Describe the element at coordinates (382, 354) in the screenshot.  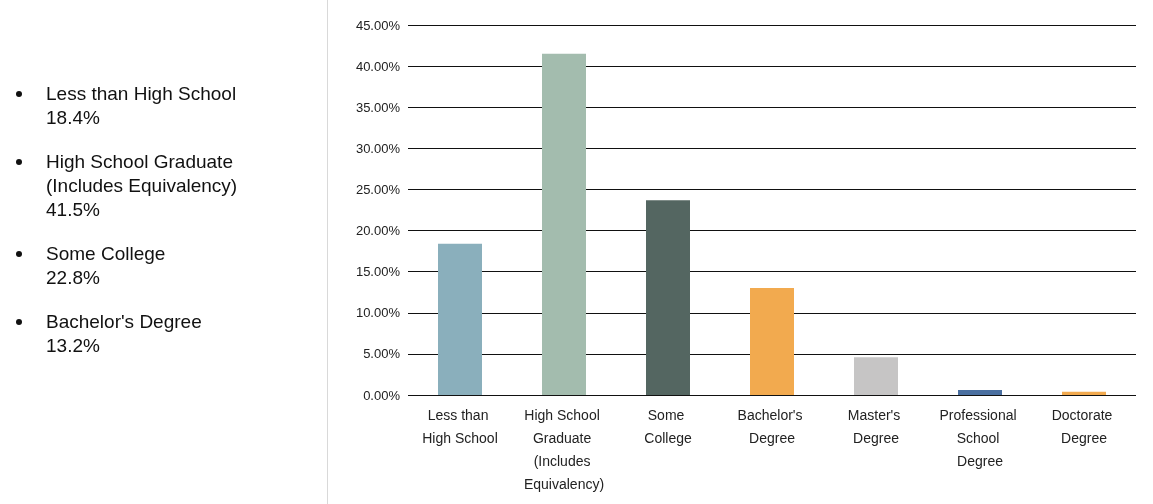
I see `y-tick-label: 5.00%` at that location.